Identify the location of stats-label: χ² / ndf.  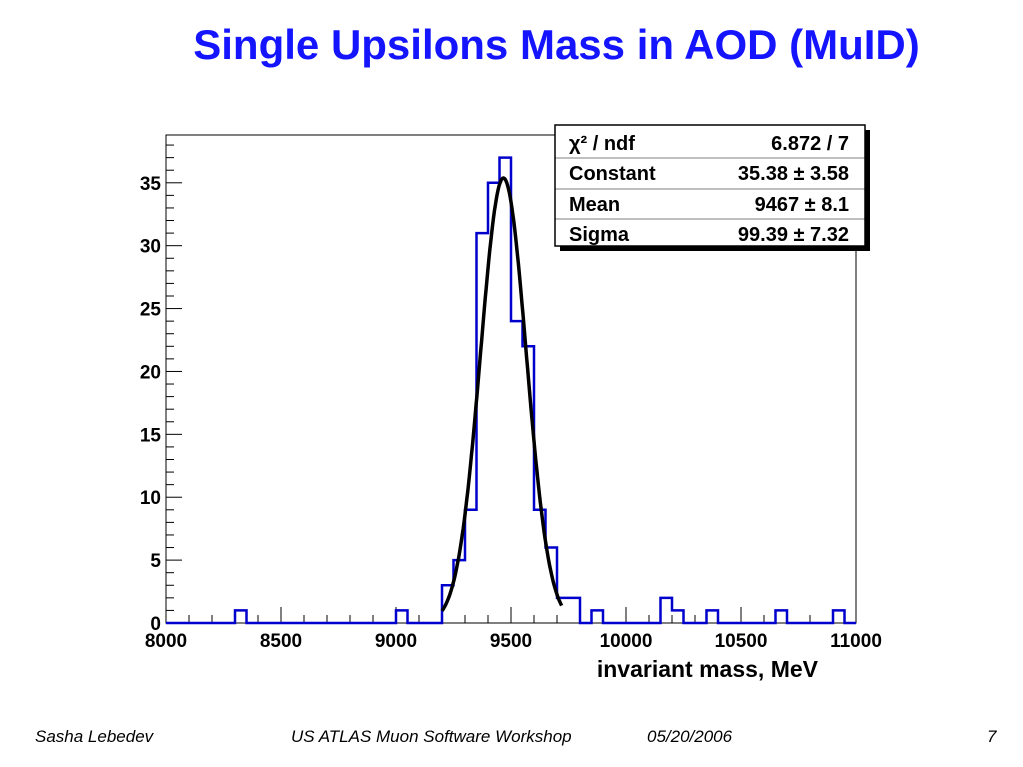
(602, 144).